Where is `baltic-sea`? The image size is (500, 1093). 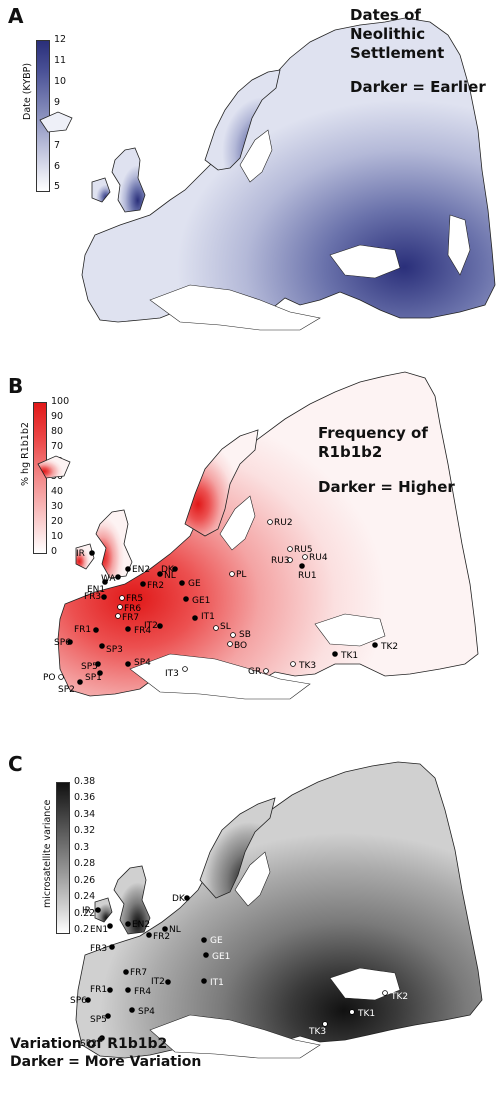 baltic-sea is located at coordinates (256, 156).